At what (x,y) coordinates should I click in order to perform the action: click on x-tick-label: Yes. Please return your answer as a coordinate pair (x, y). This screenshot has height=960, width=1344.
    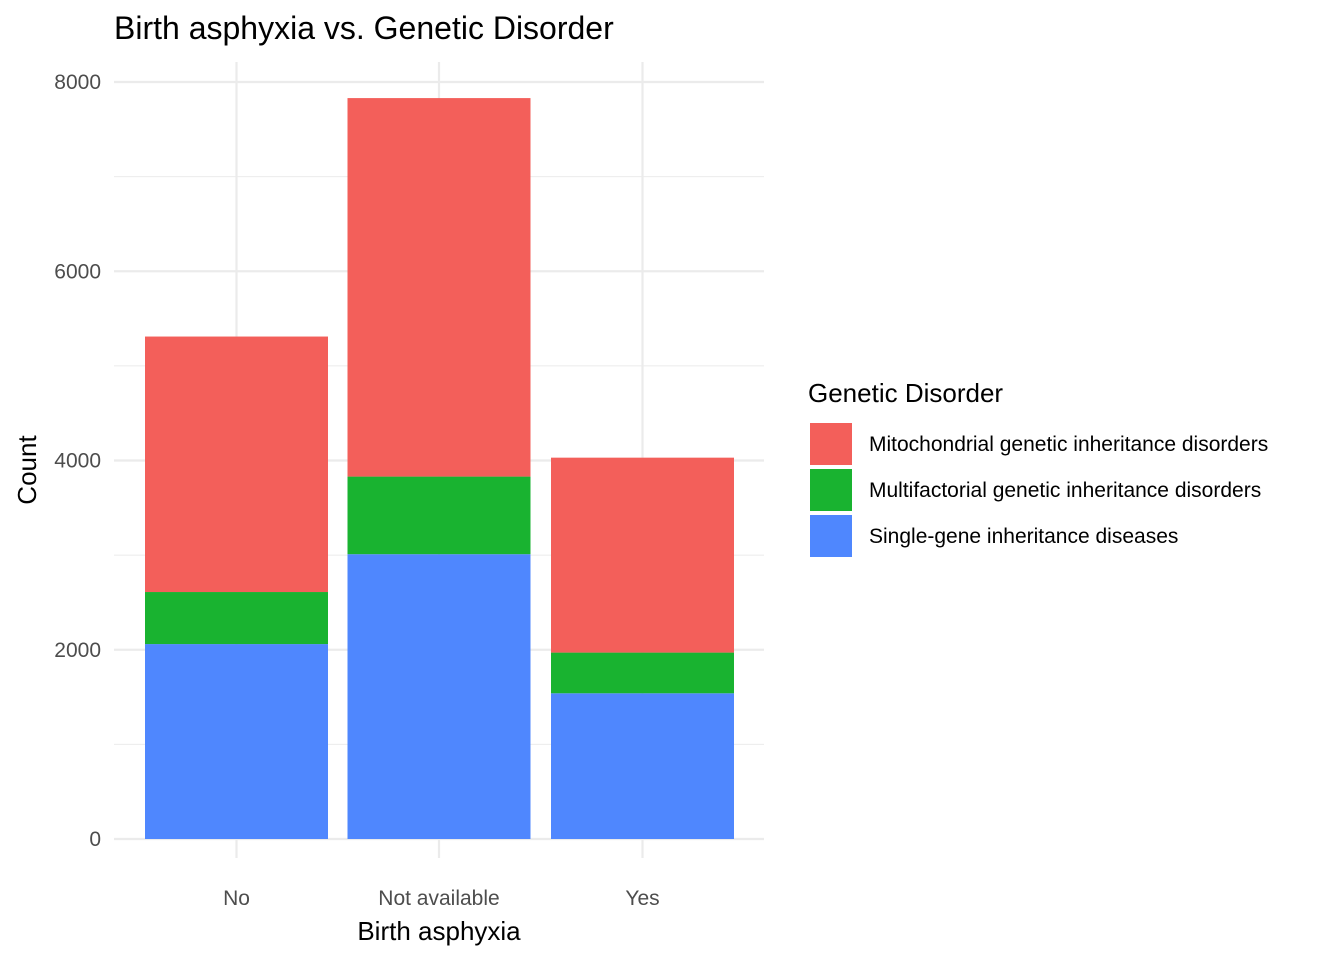
    Looking at the image, I should click on (642, 898).